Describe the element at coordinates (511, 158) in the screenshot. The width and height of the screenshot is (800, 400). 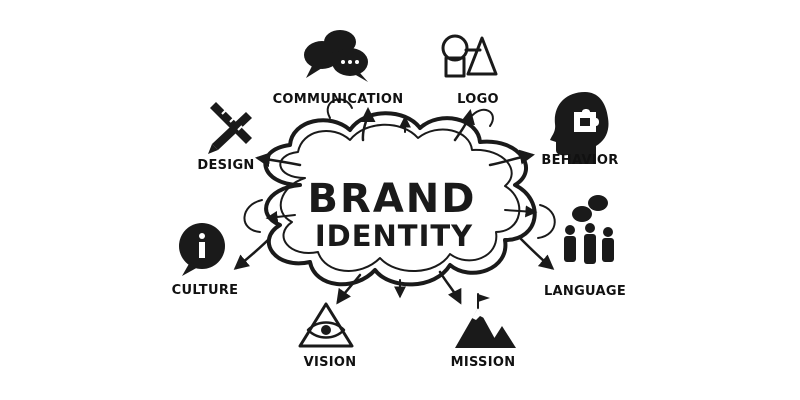
I see `arrow-behavior` at that location.